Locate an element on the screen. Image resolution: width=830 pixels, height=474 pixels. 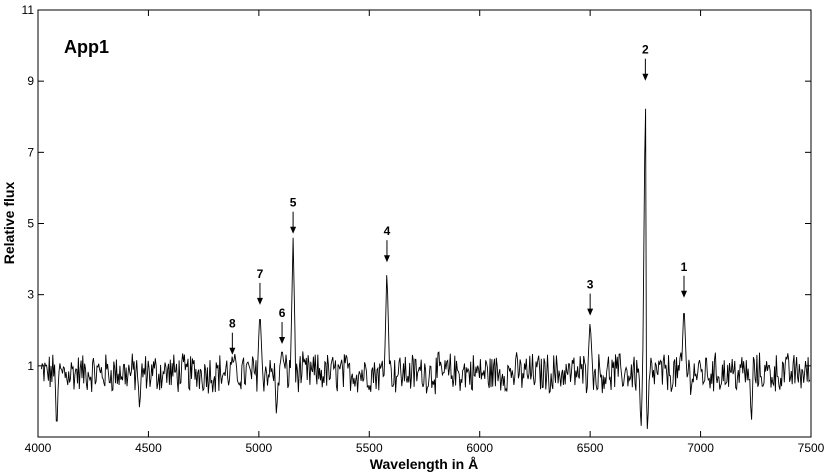
line-marker-2: 2 is located at coordinates (645, 62).